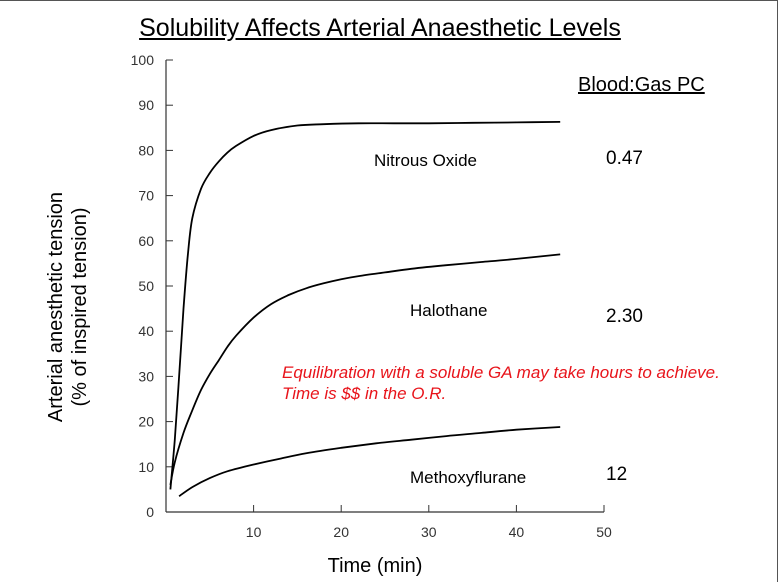 The image size is (778, 582). Describe the element at coordinates (617, 474) in the screenshot. I see `pc-value-methoxyflurane: 12` at that location.